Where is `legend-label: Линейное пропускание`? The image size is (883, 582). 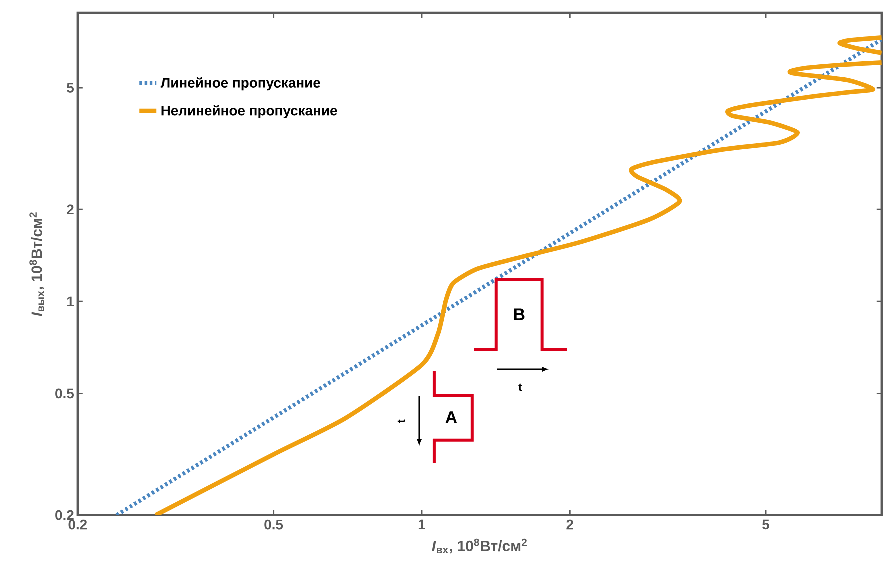 legend-label: Линейное пропускание is located at coordinates (240, 84).